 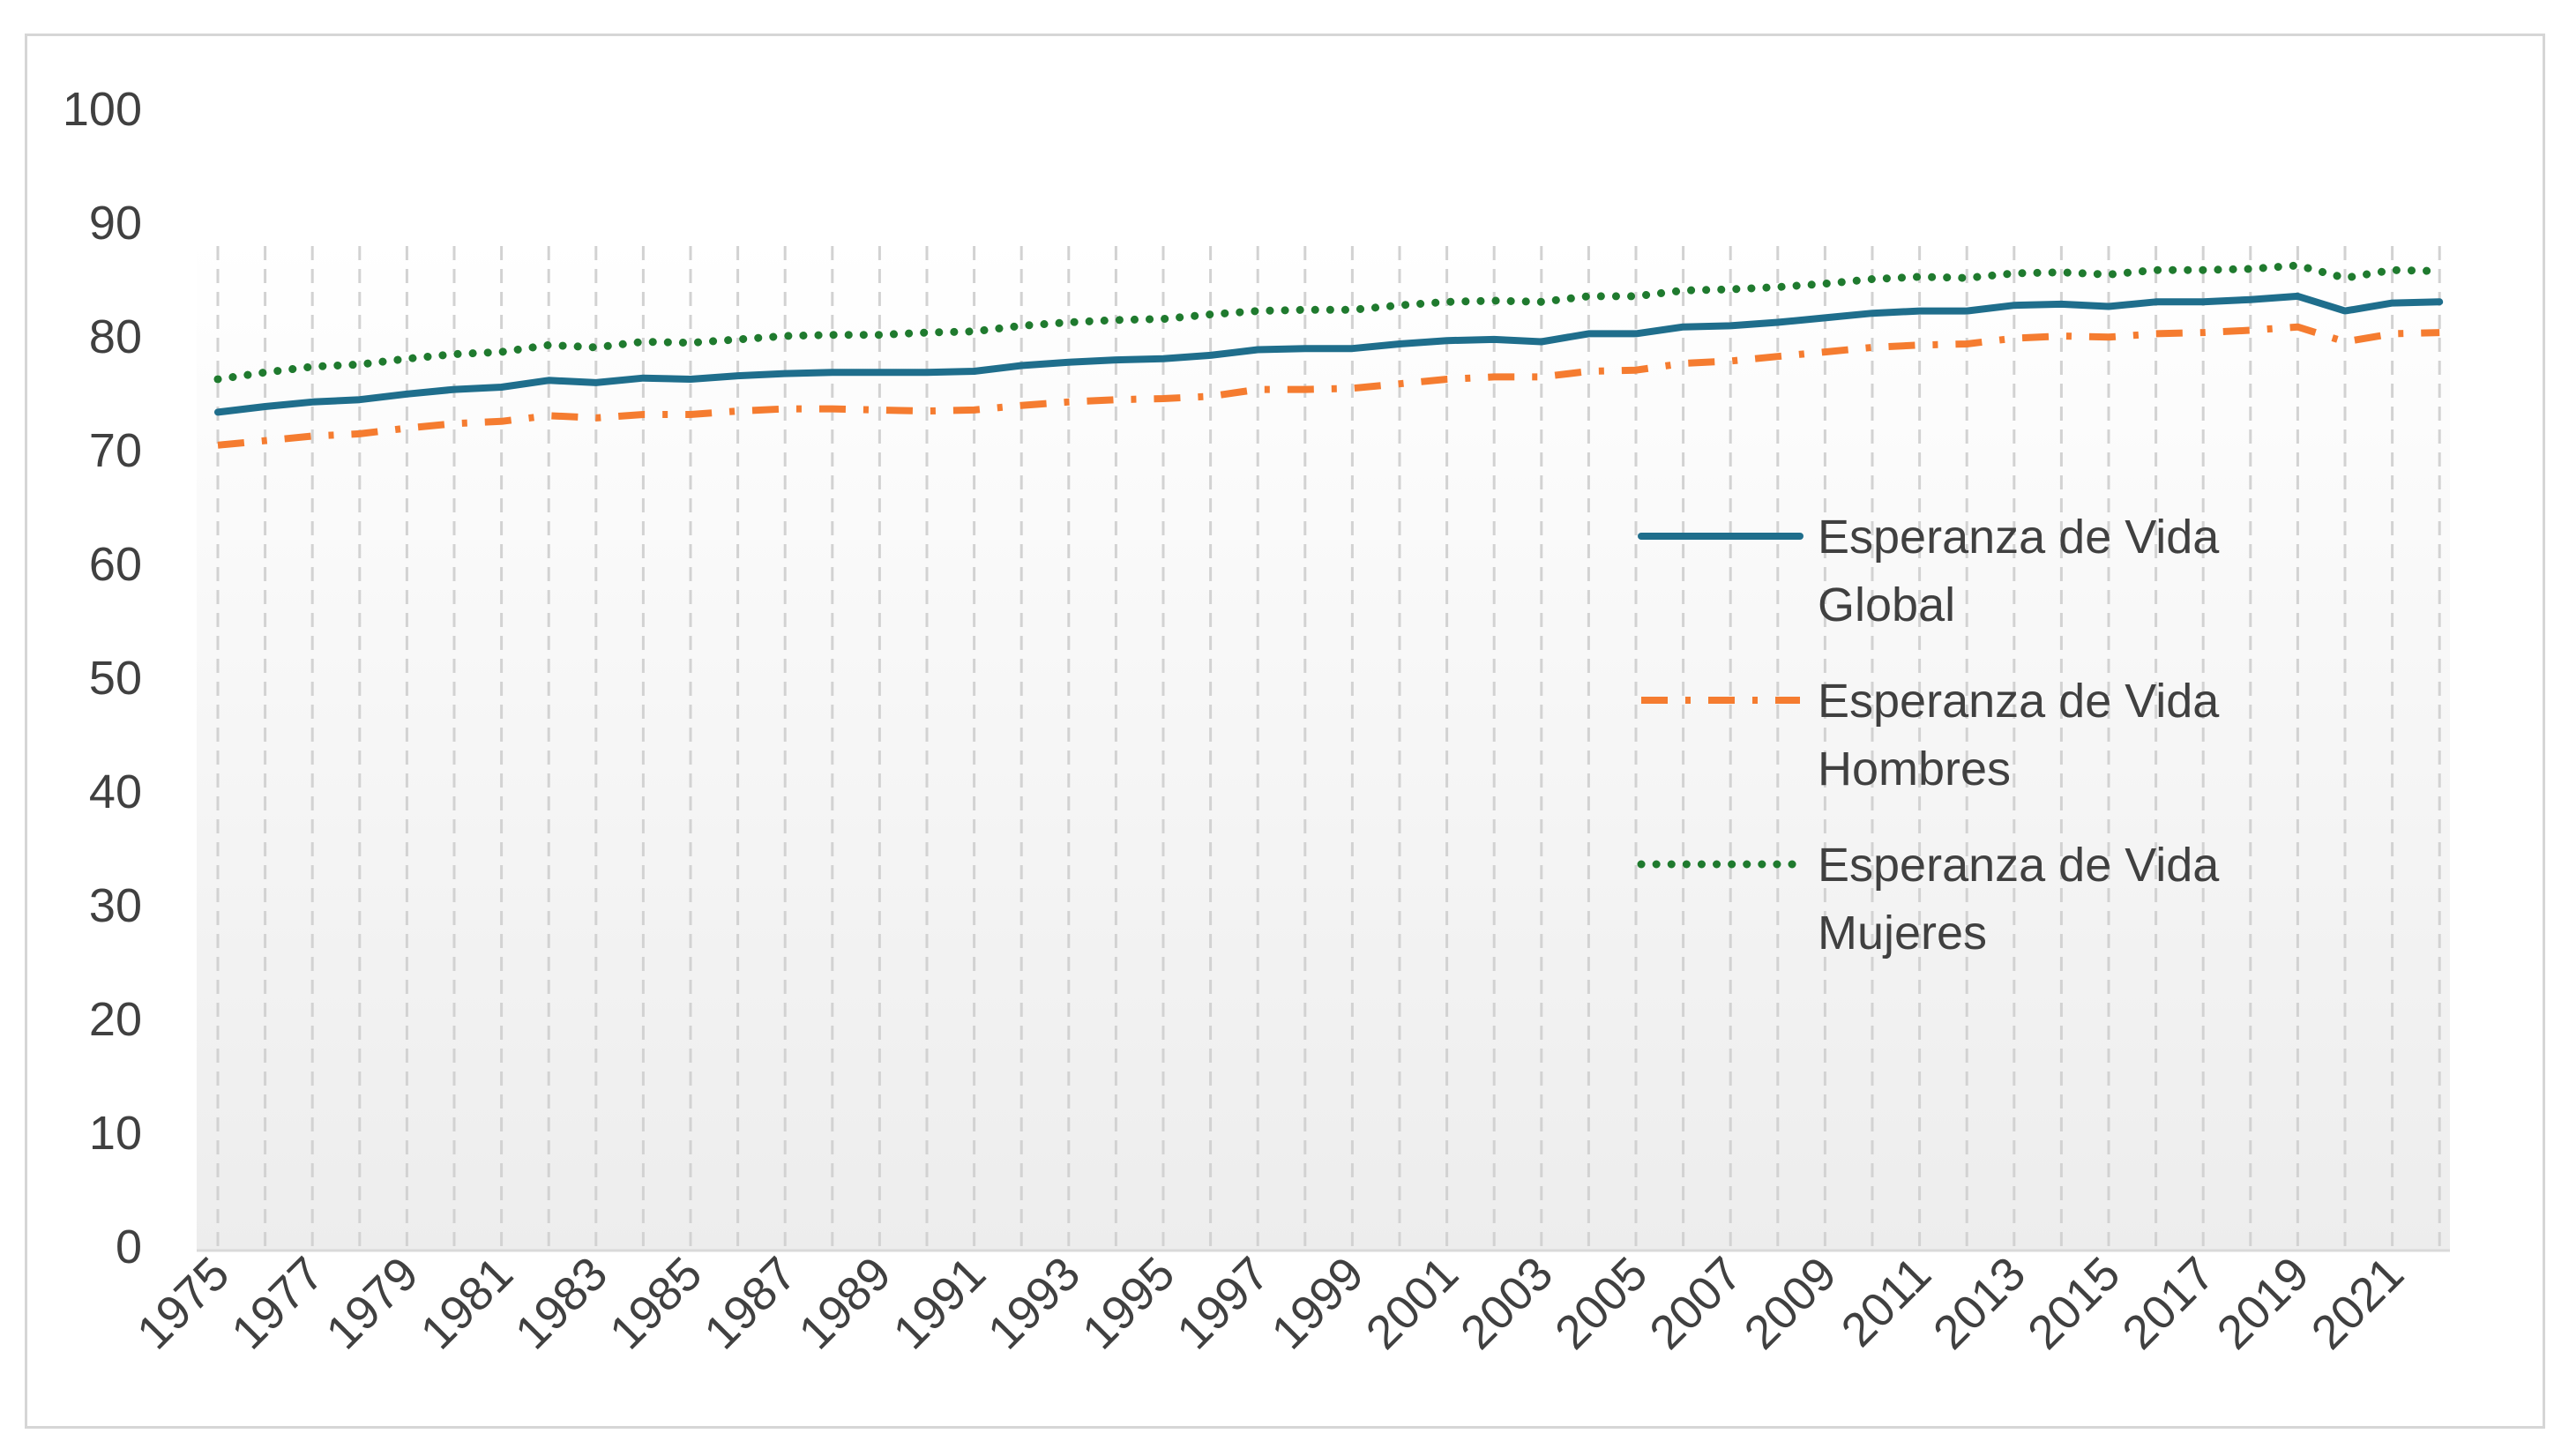 I want to click on y-axis: 0 10 20 30 40 50 60 70 80 90 100, so click(x=103, y=678).